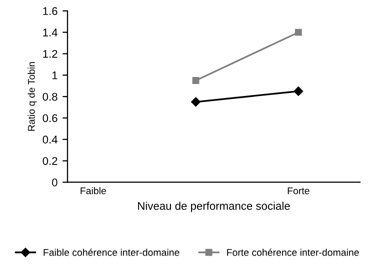  I want to click on x-tick-label: Forte, so click(299, 190).